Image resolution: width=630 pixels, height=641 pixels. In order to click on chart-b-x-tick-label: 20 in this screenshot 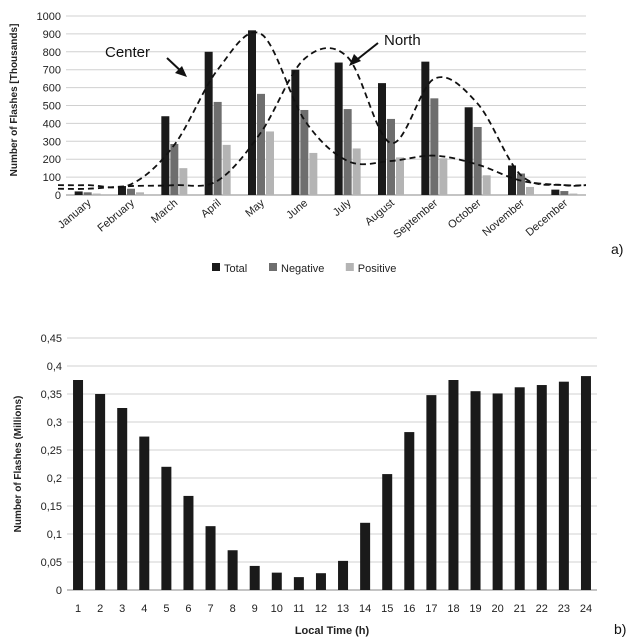, I will do `click(498, 609)`.